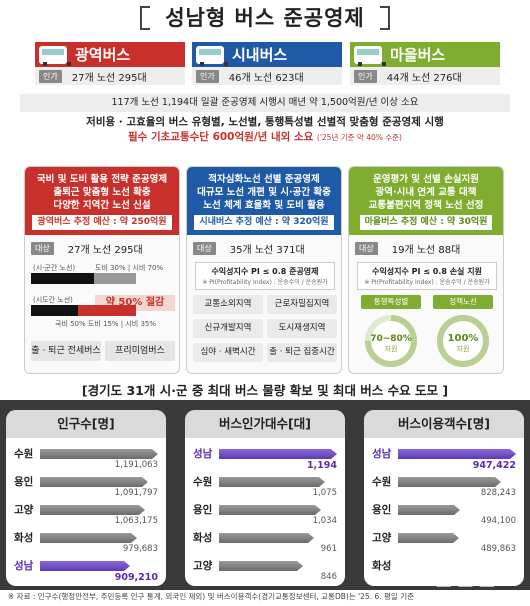 The image size is (530, 606). Describe the element at coordinates (302, 304) in the screenshot. I see `area-item: 근로자밀집지역` at that location.